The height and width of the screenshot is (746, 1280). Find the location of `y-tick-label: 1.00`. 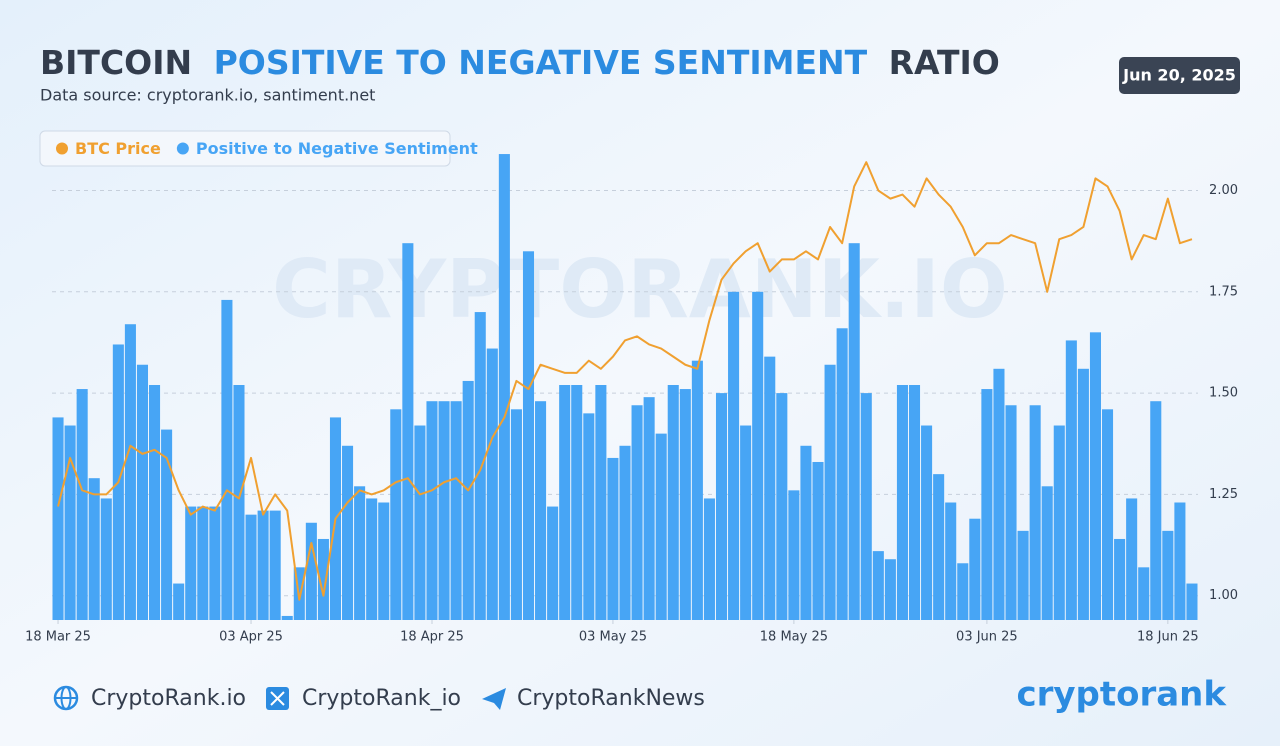

y-tick-label: 1.00 is located at coordinates (1223, 595).